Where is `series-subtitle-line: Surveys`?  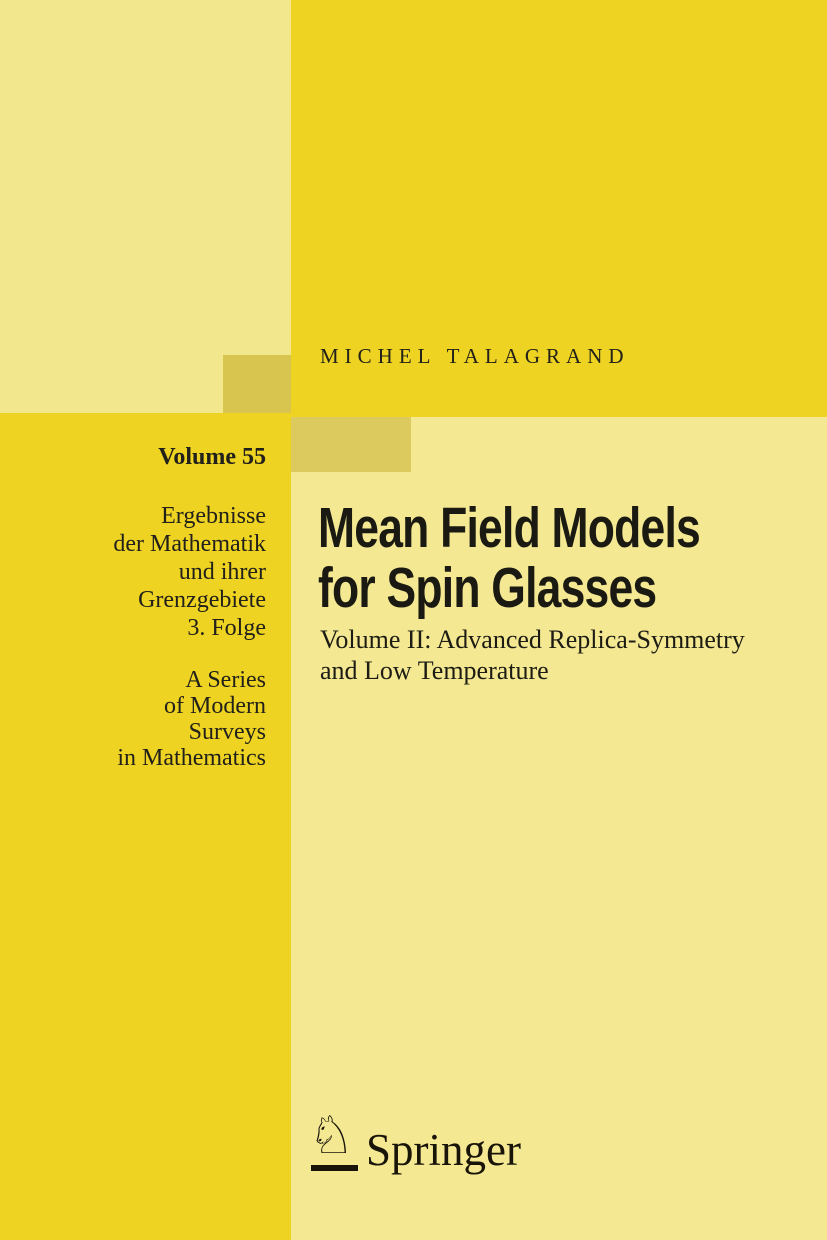
series-subtitle-line: Surveys is located at coordinates (227, 732).